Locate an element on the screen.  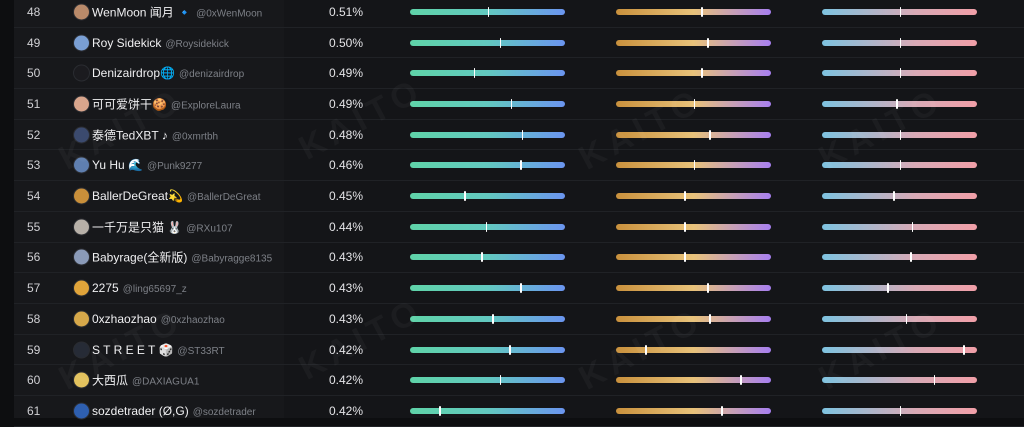
table-row: 49 Roy Sidekick @Roysidekick 0.50% is located at coordinates (519, 43).